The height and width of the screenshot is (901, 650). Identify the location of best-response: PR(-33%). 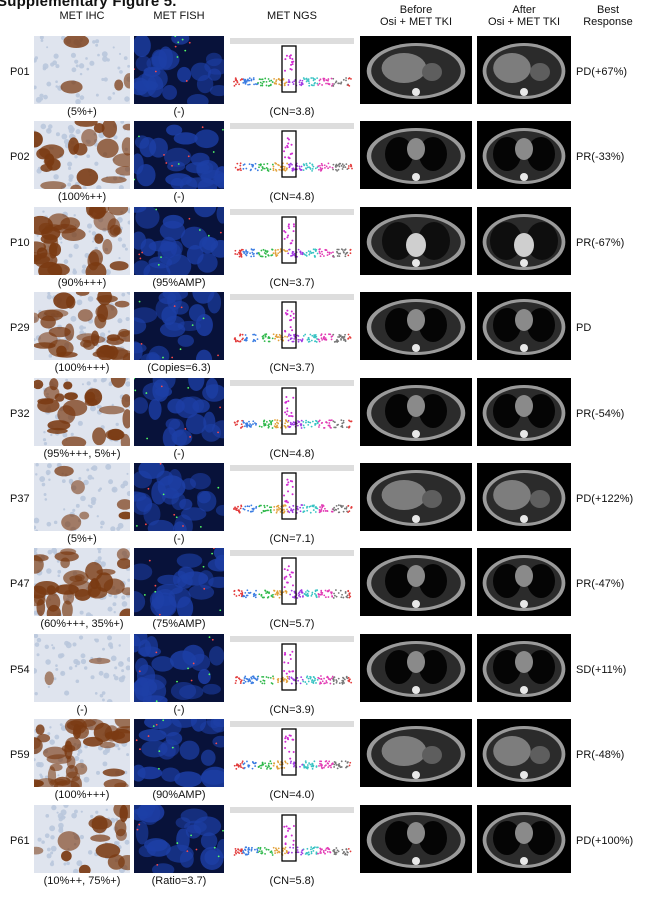
(600, 157).